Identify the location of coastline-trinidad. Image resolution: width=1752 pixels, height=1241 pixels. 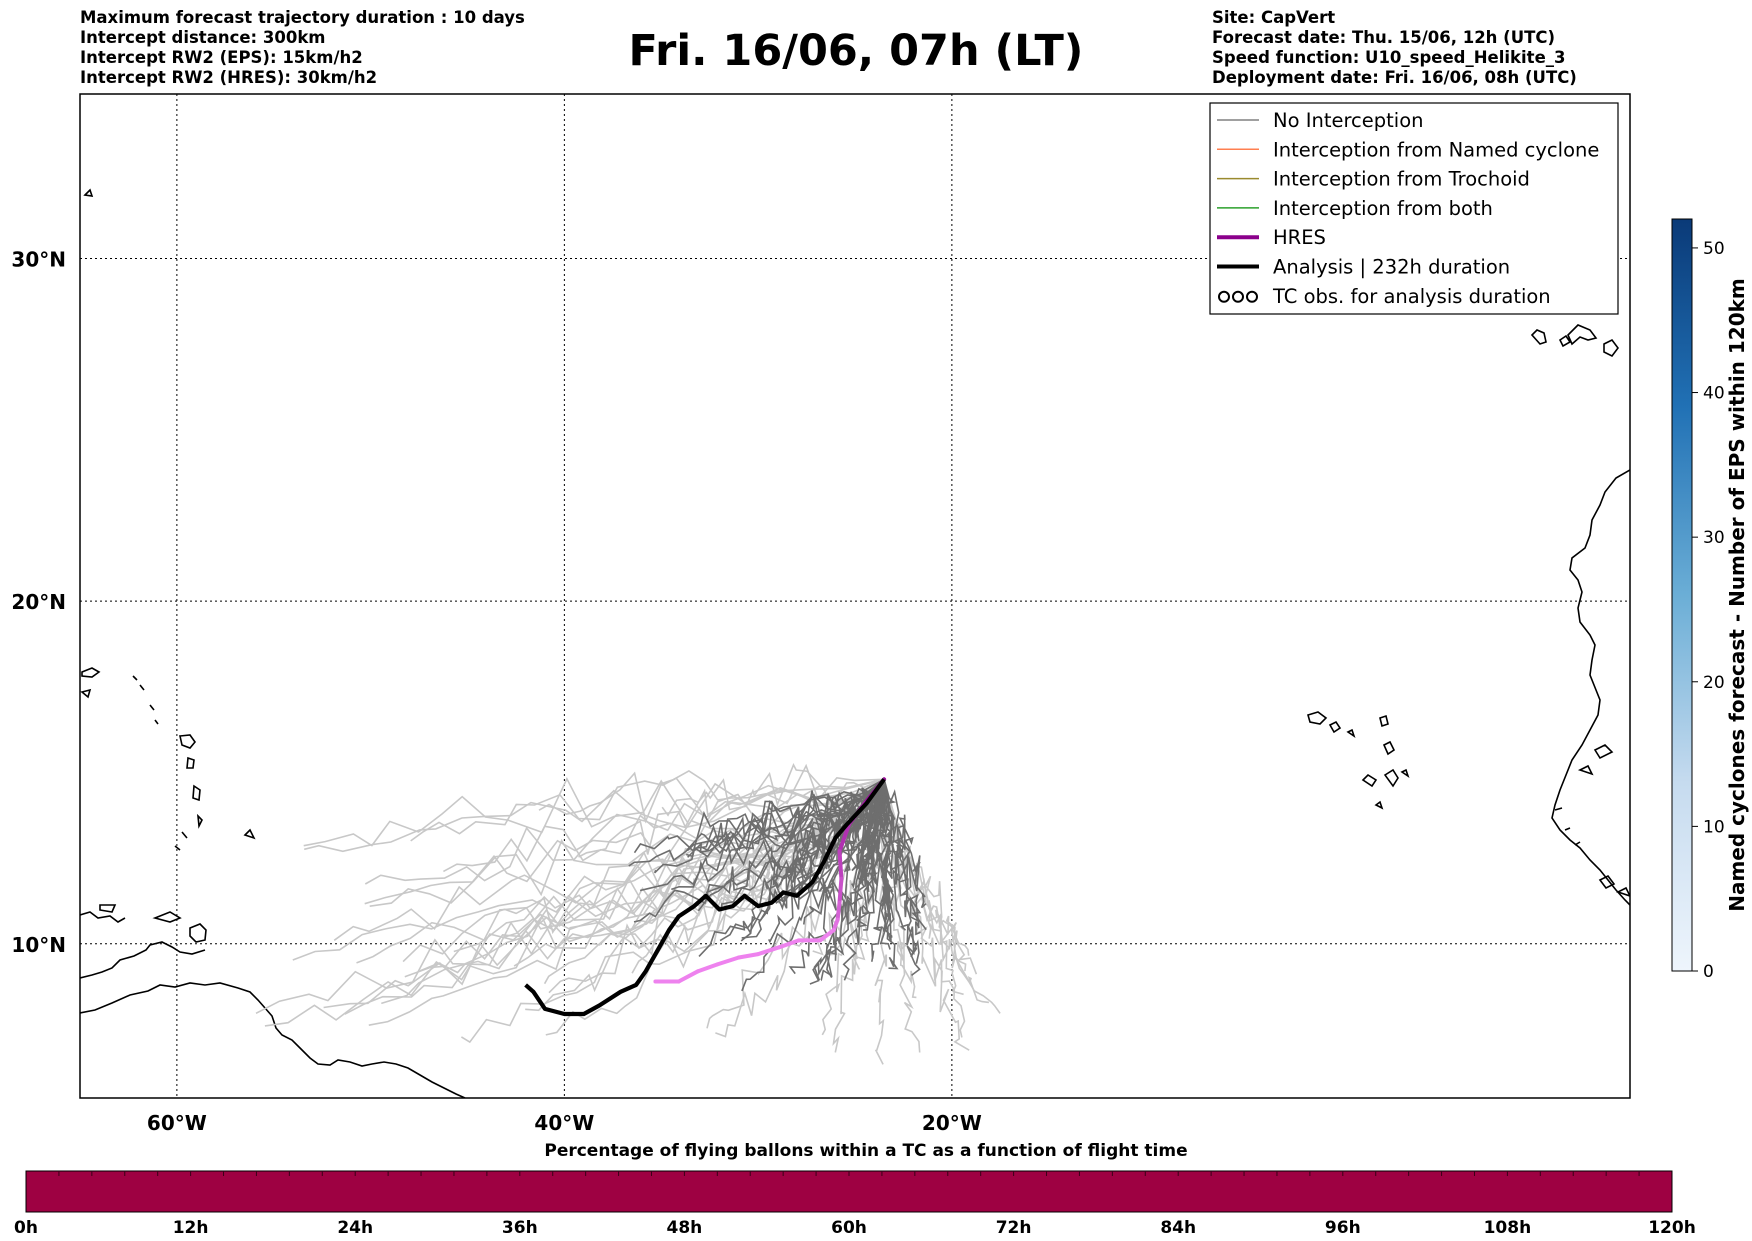
(198, 933).